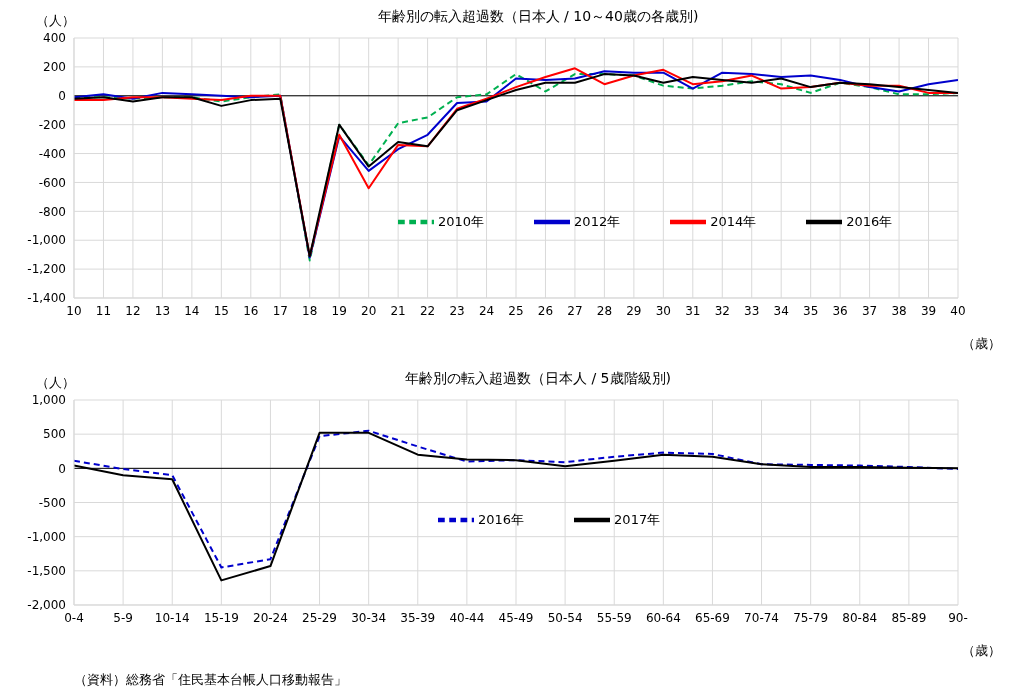 This screenshot has width=1013, height=695. What do you see at coordinates (418, 617) in the screenshot?
I see `x-tick-label: 35-39` at bounding box center [418, 617].